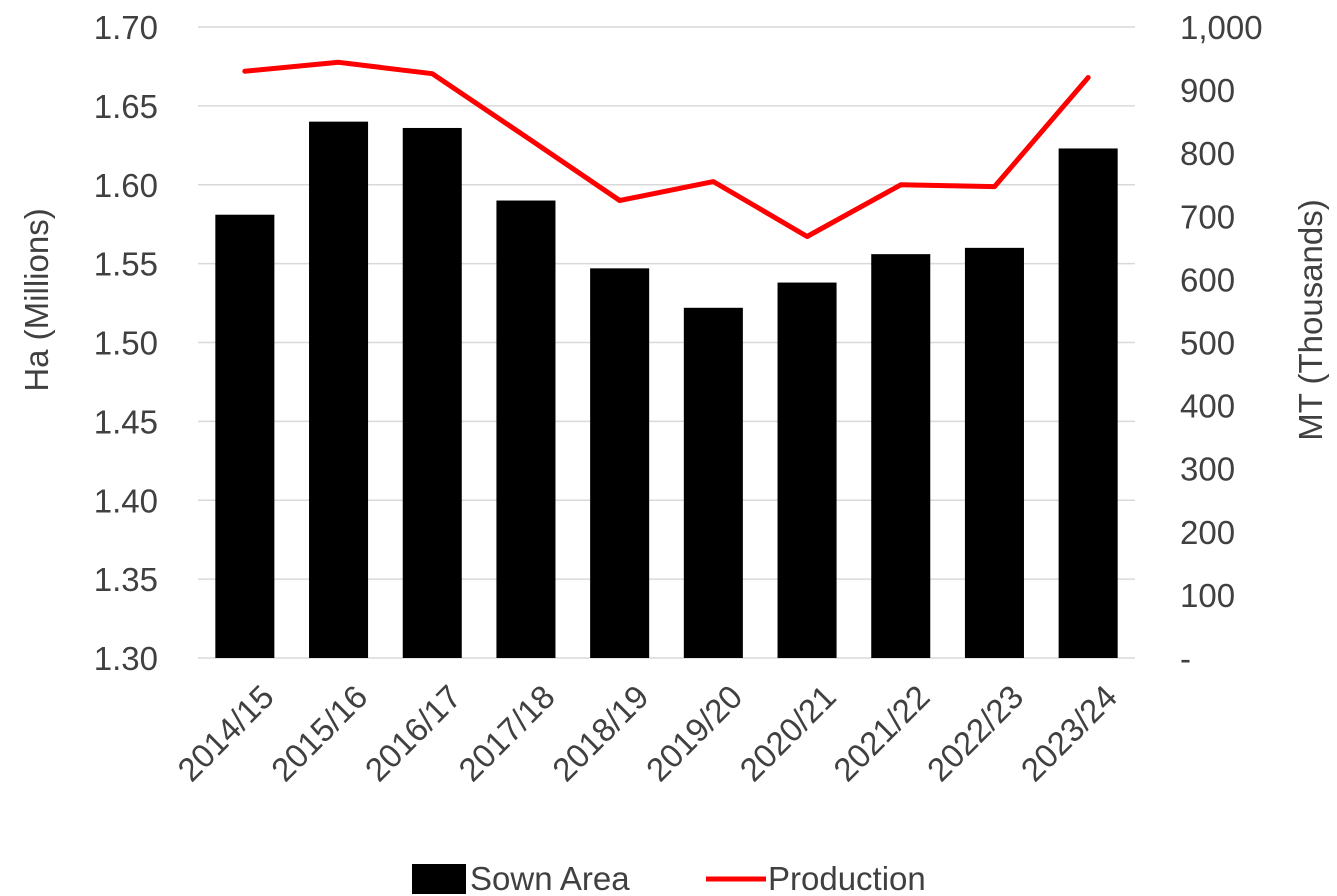  I want to click on left-axis-ticks: 1.30 1.35 1.40 1.45 1.50 1.55 1.60 1.65 1.70, so click(126, 343).